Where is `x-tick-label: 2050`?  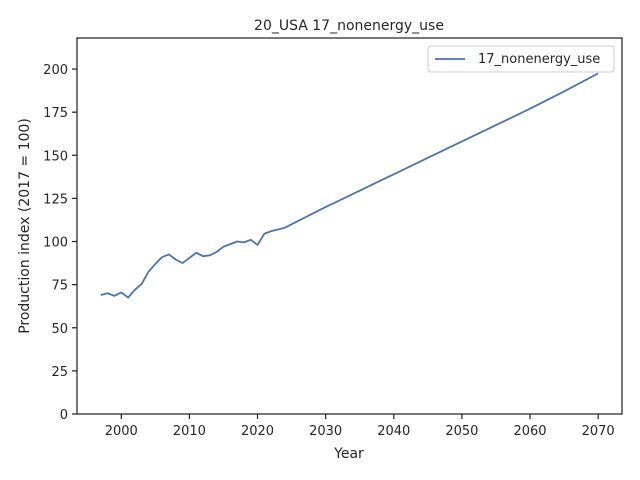 x-tick-label: 2050 is located at coordinates (461, 431).